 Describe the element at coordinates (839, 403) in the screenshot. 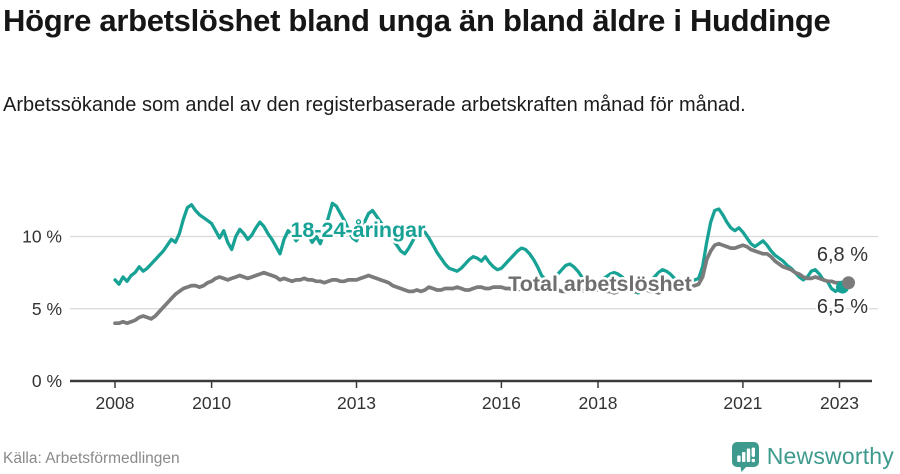

I see `x-axis-tick-label: 2023` at that location.